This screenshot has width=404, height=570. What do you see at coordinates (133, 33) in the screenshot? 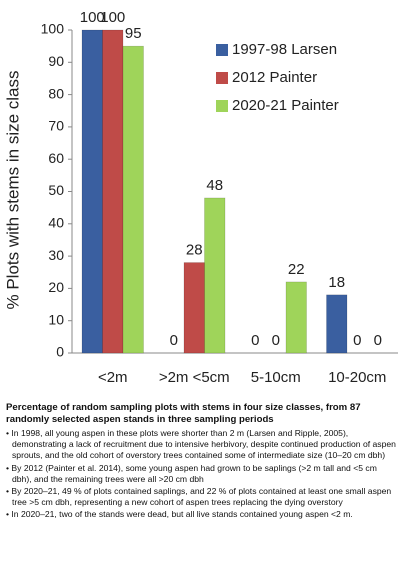
I see `data-label: 95` at bounding box center [133, 33].